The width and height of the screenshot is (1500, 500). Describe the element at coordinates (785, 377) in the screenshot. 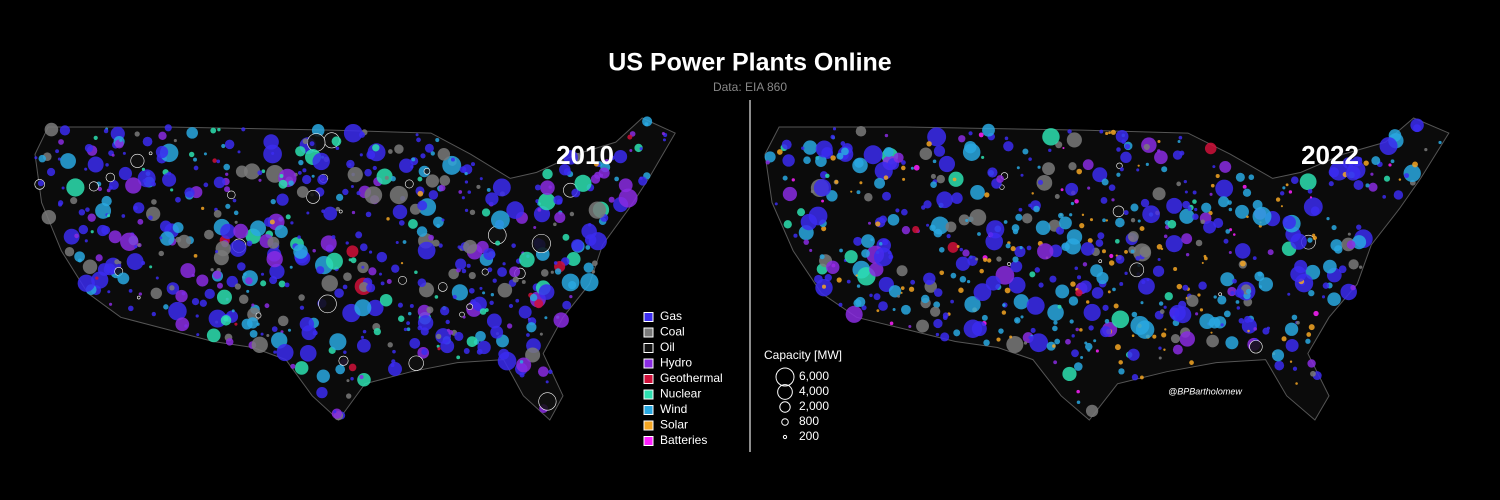

I see `size-circle` at that location.